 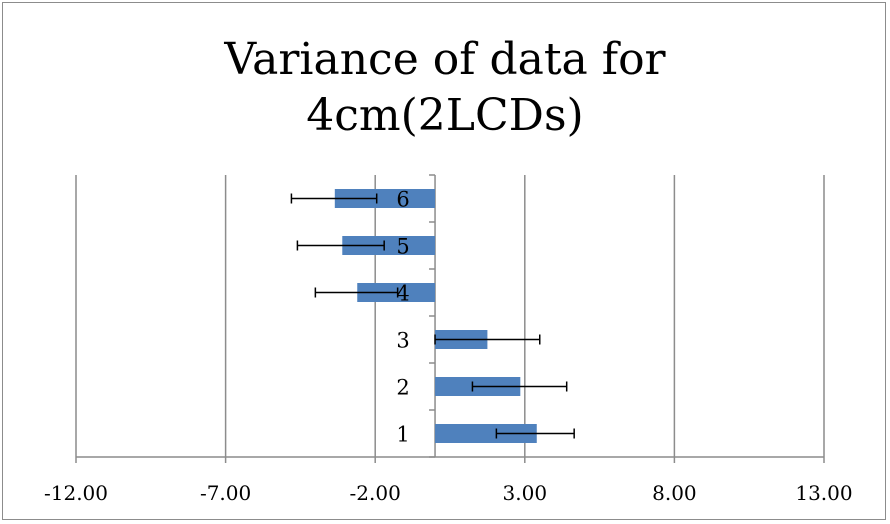 I want to click on x-tick-label: 8.00, so click(x=674, y=493).